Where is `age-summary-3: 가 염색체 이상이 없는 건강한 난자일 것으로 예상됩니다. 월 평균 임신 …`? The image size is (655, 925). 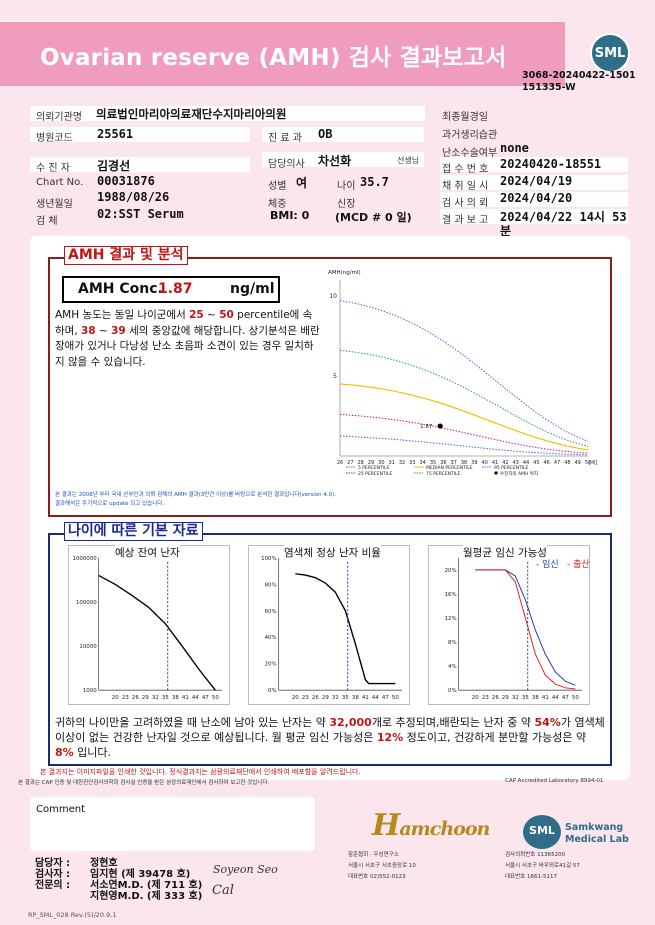 age-summary-3: 가 염색체 이상이 없는 건강한 난자일 것으로 예상됩니다. 월 평균 임신 … is located at coordinates (330, 730).